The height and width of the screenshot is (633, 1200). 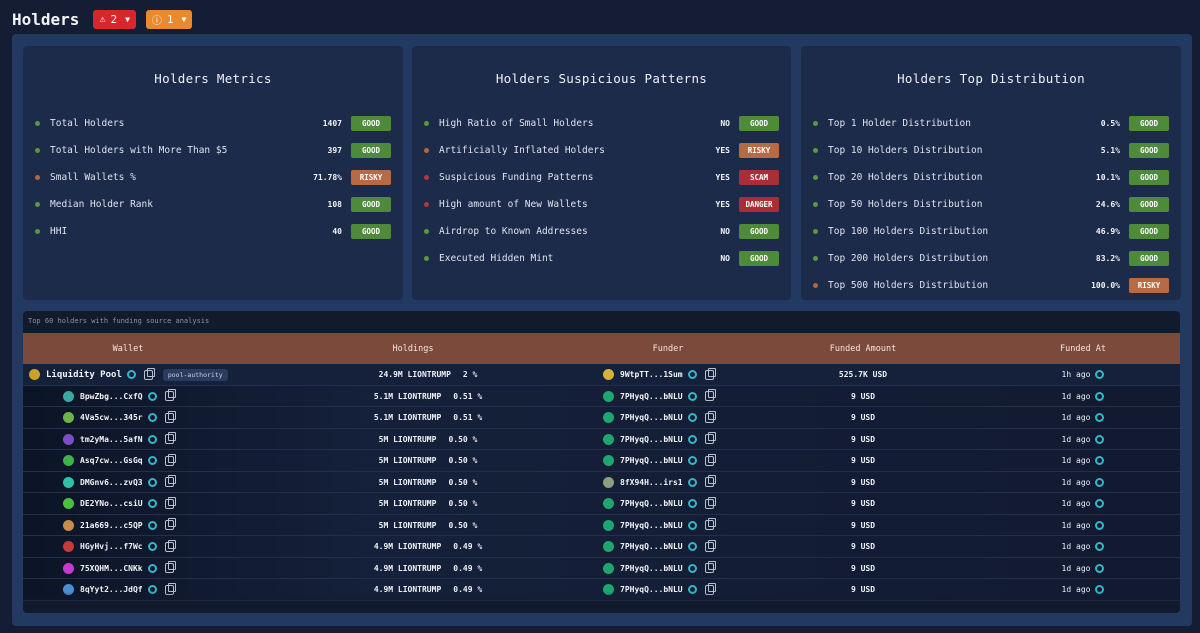 I want to click on column-header-wallet: Wallet, so click(x=128, y=348).